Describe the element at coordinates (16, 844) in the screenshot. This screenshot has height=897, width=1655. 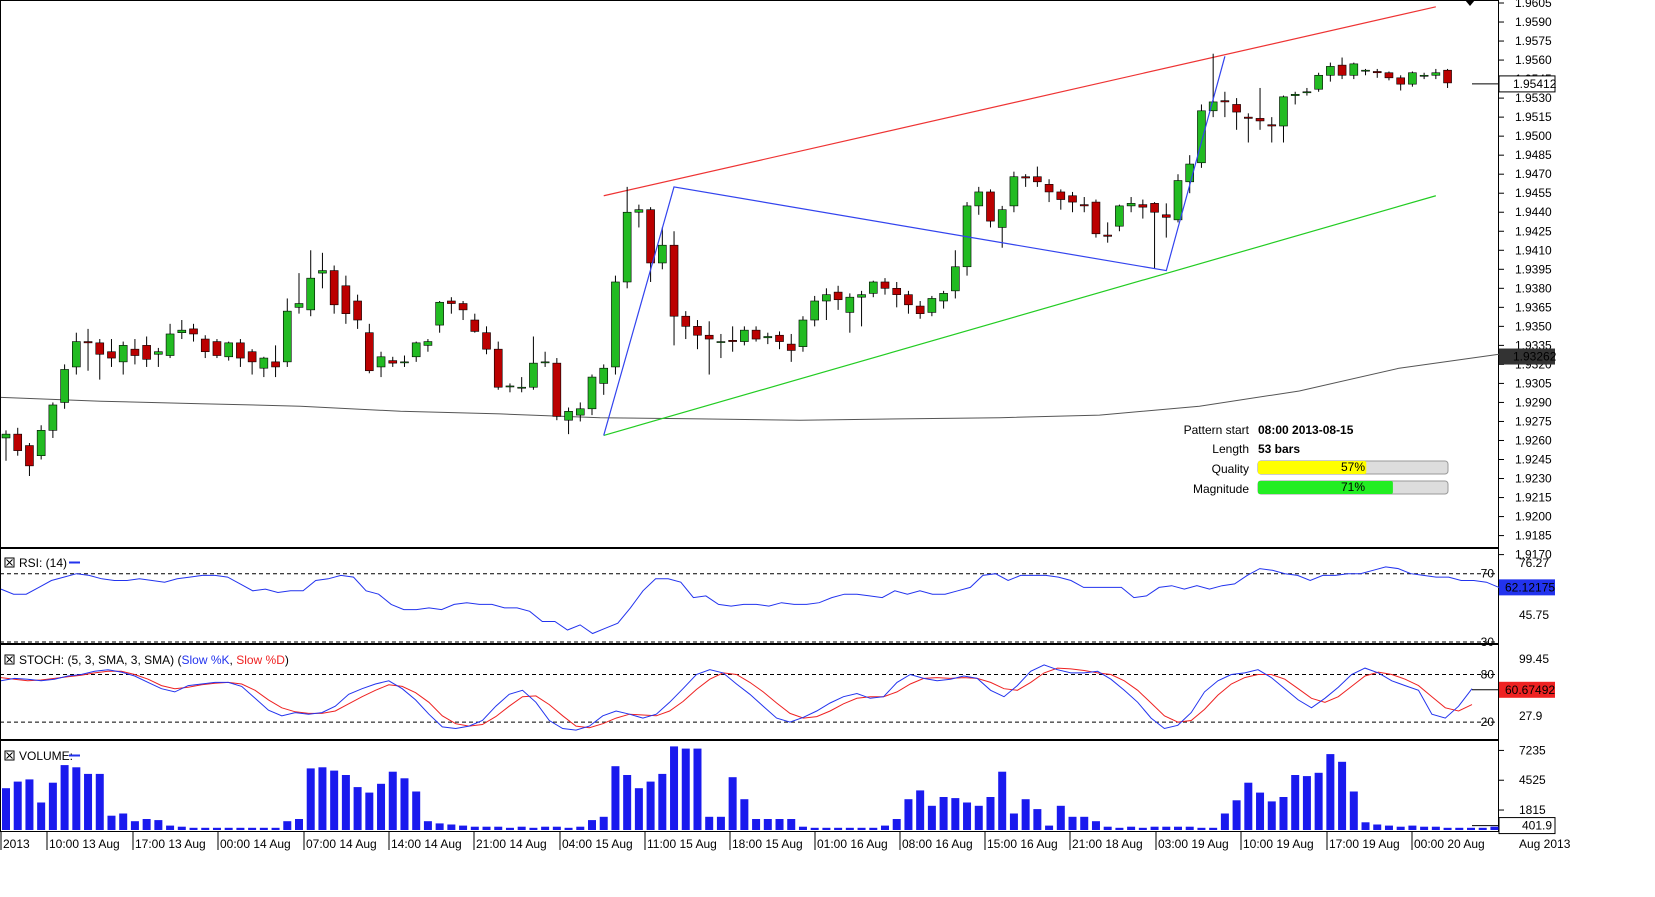
I see `time-tick-label: 2013` at that location.